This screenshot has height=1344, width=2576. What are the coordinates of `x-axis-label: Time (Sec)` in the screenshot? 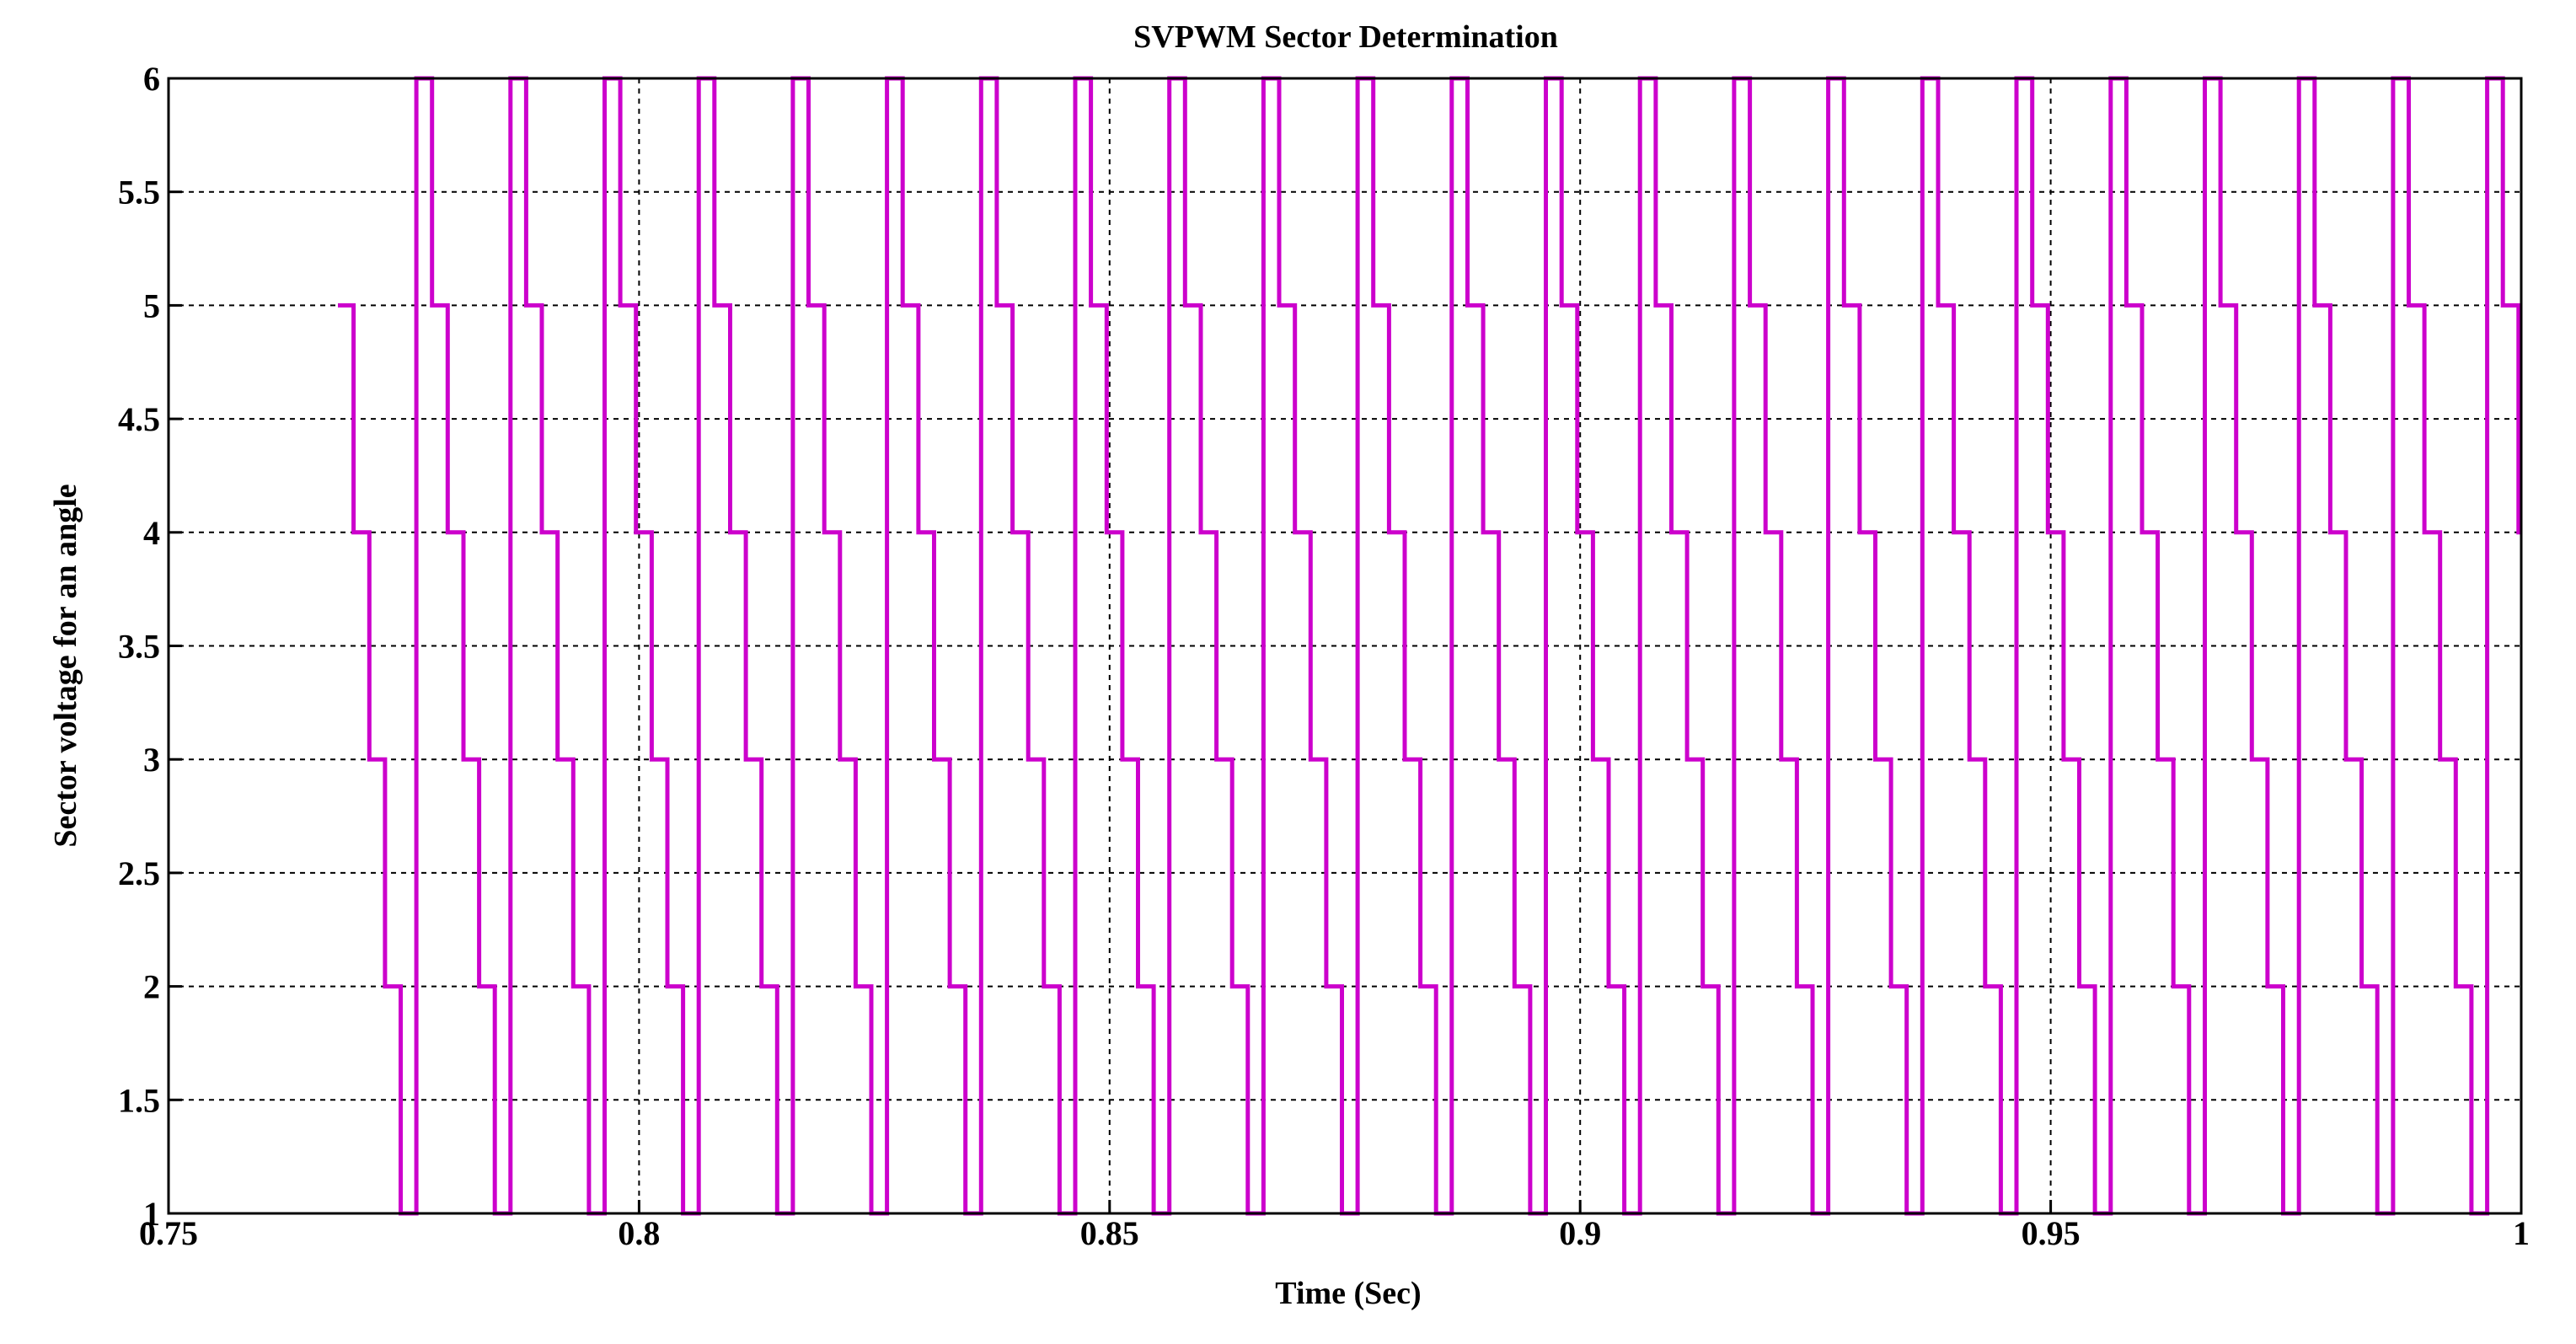 It's located at (1348, 1293).